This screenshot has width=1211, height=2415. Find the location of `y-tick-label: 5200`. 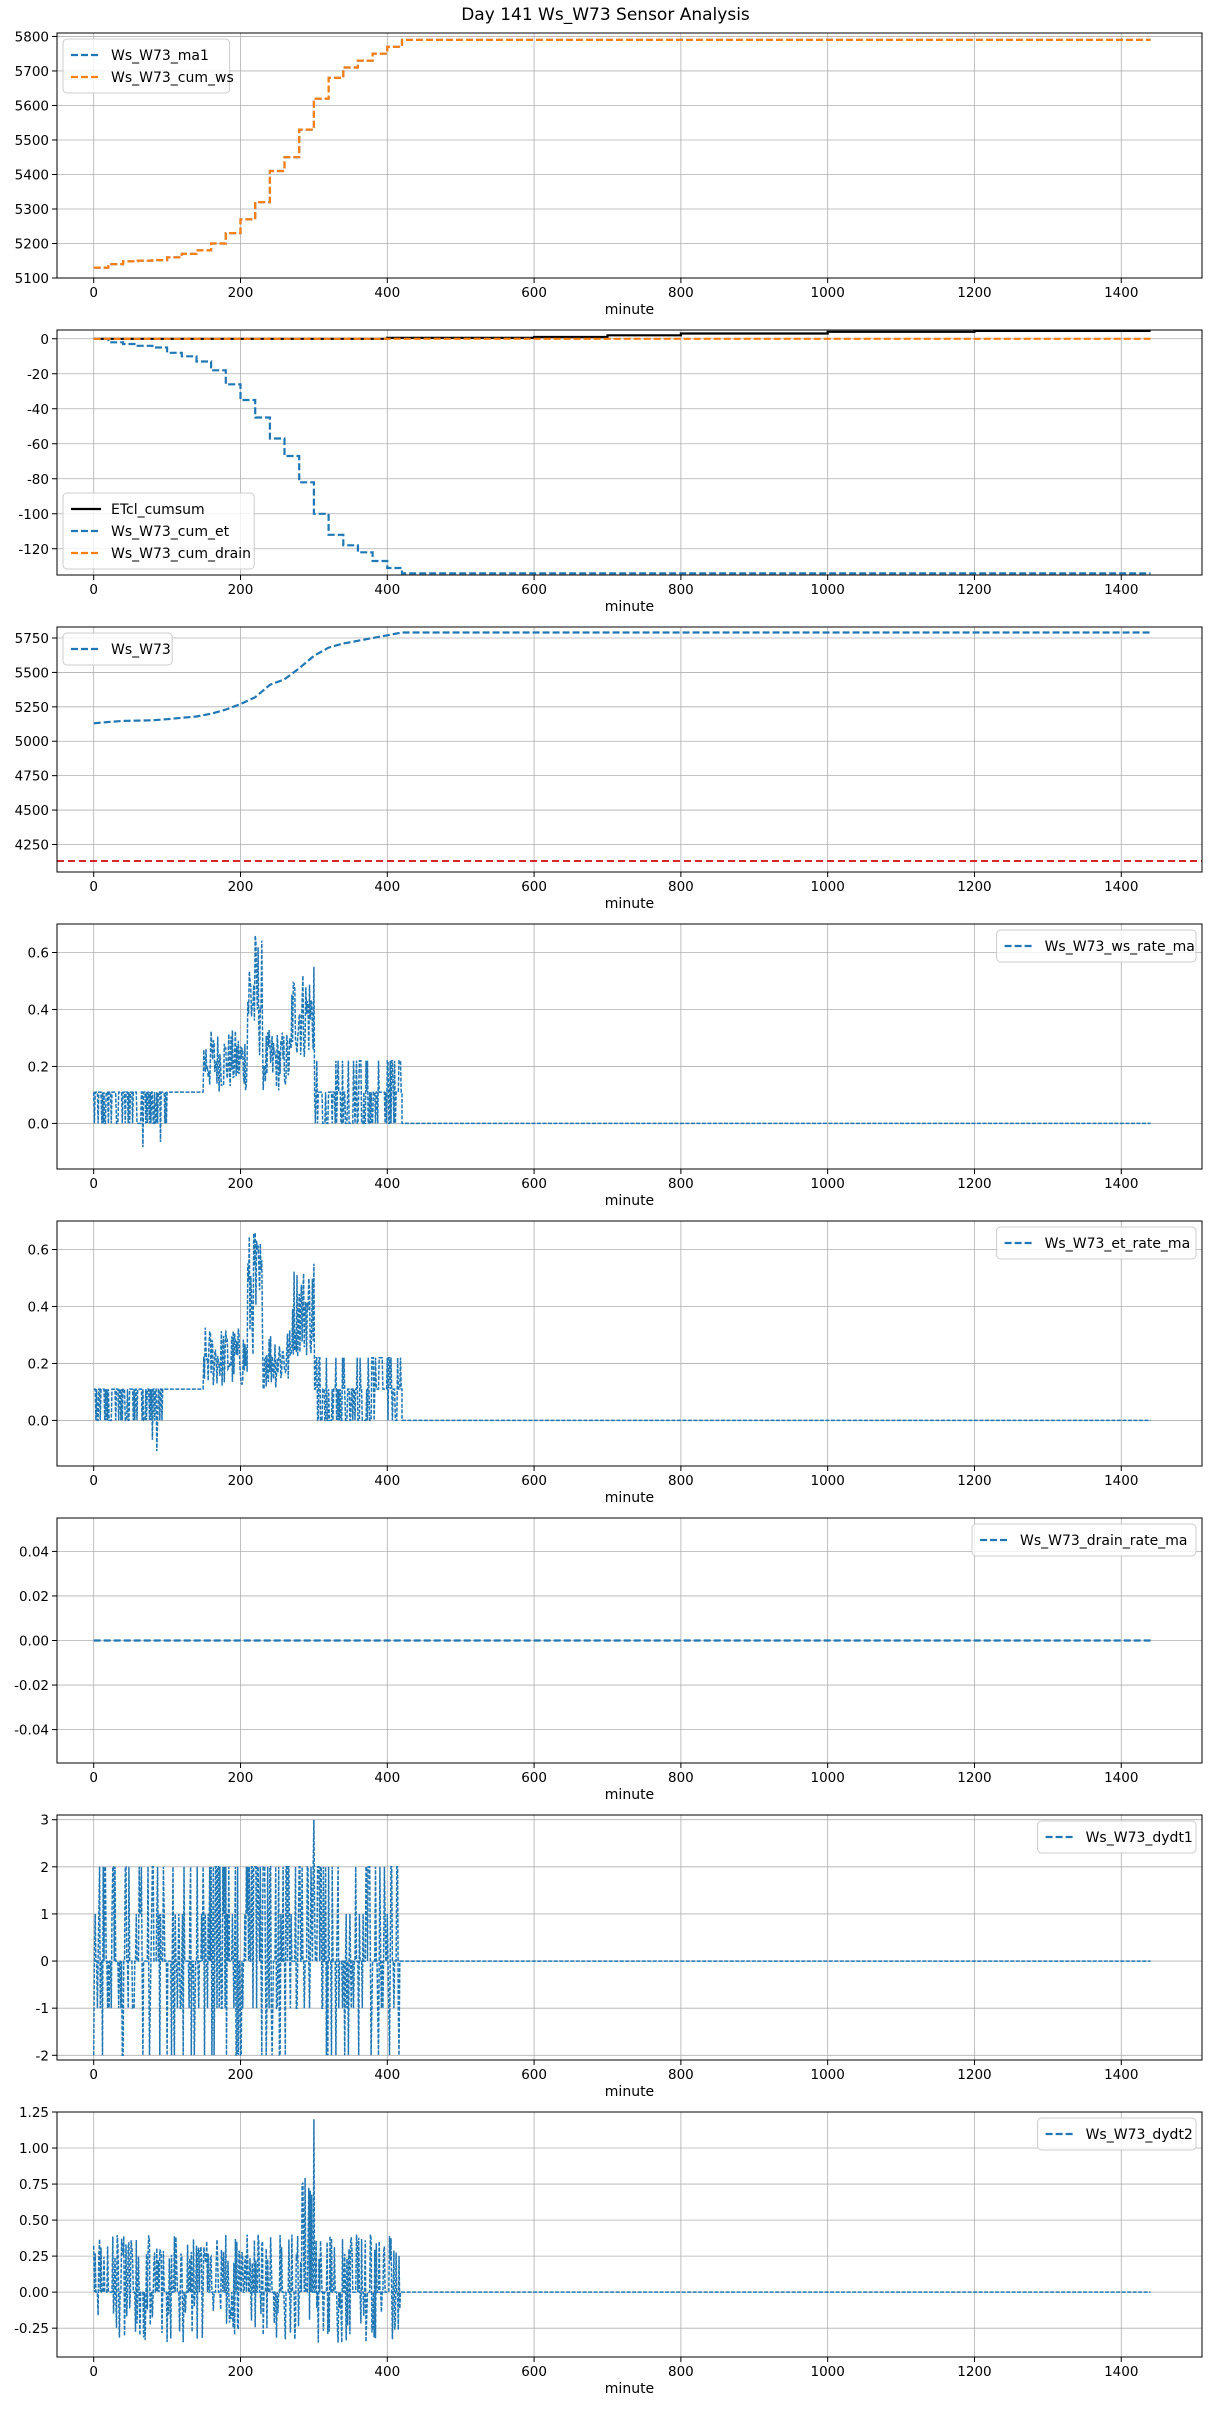

y-tick-label: 5200 is located at coordinates (32, 244).